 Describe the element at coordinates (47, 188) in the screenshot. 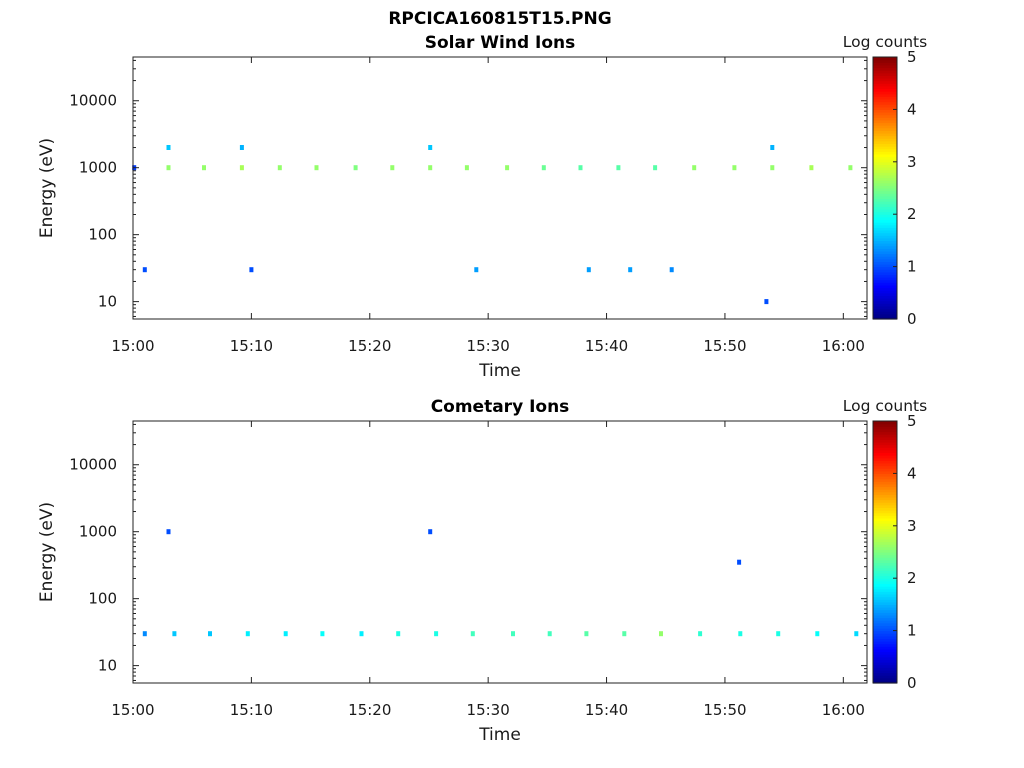

I see `y-axis-label-solar-wind: Energy (eV)` at that location.